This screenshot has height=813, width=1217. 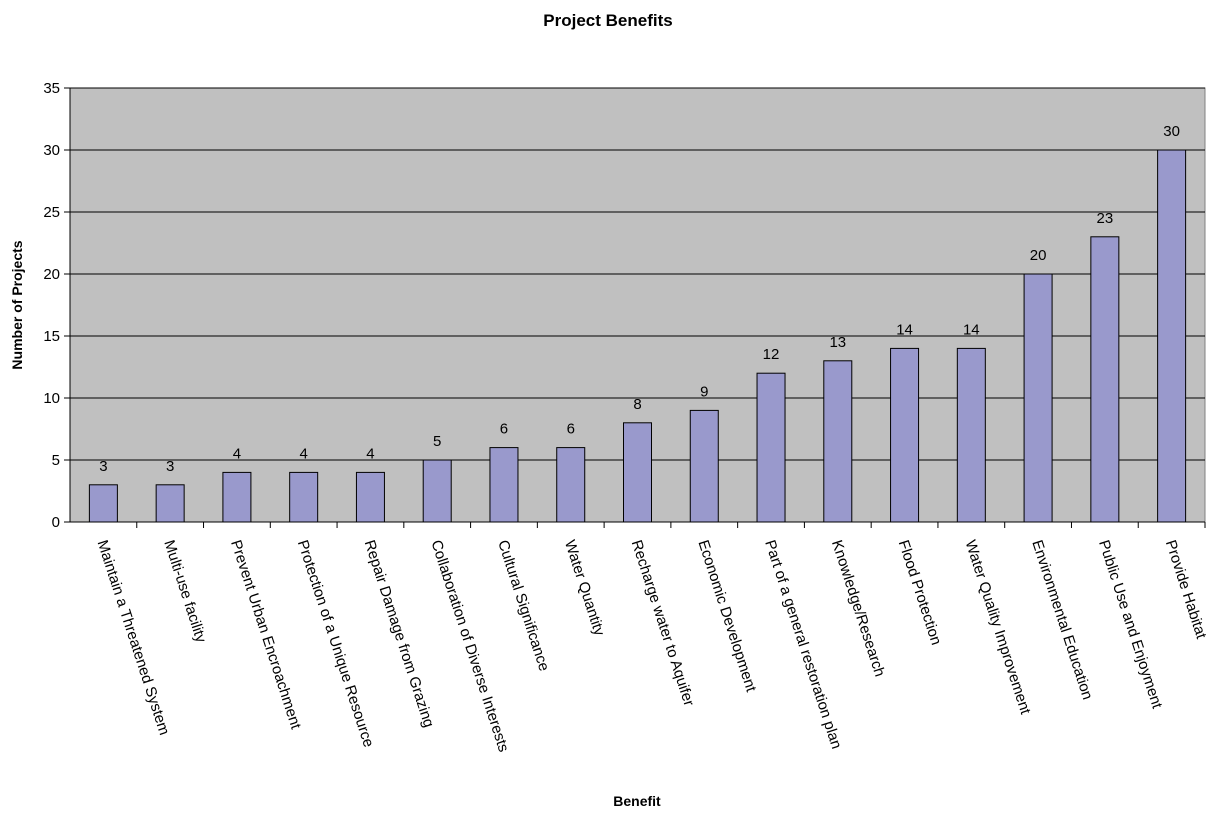 What do you see at coordinates (1171, 131) in the screenshot?
I see `data-label: 30` at bounding box center [1171, 131].